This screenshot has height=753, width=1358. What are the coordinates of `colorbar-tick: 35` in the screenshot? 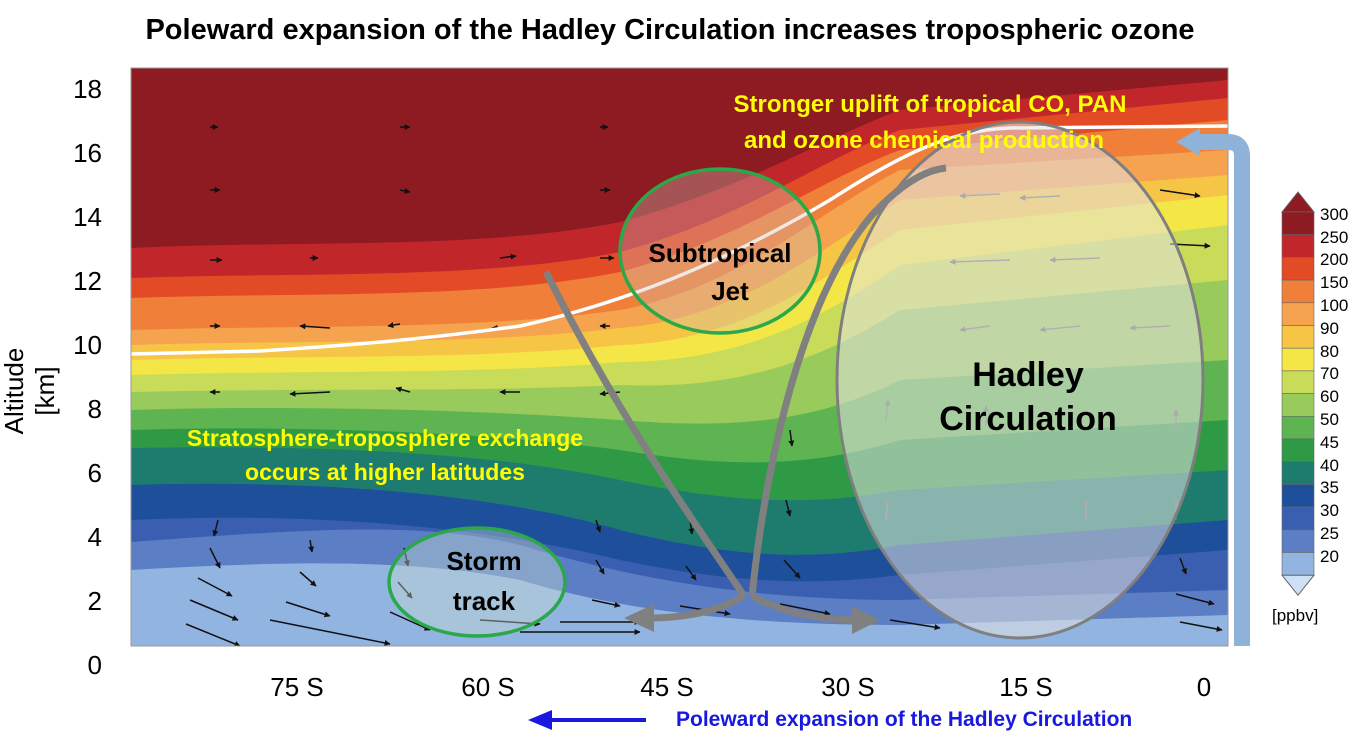 It's located at (1329, 487).